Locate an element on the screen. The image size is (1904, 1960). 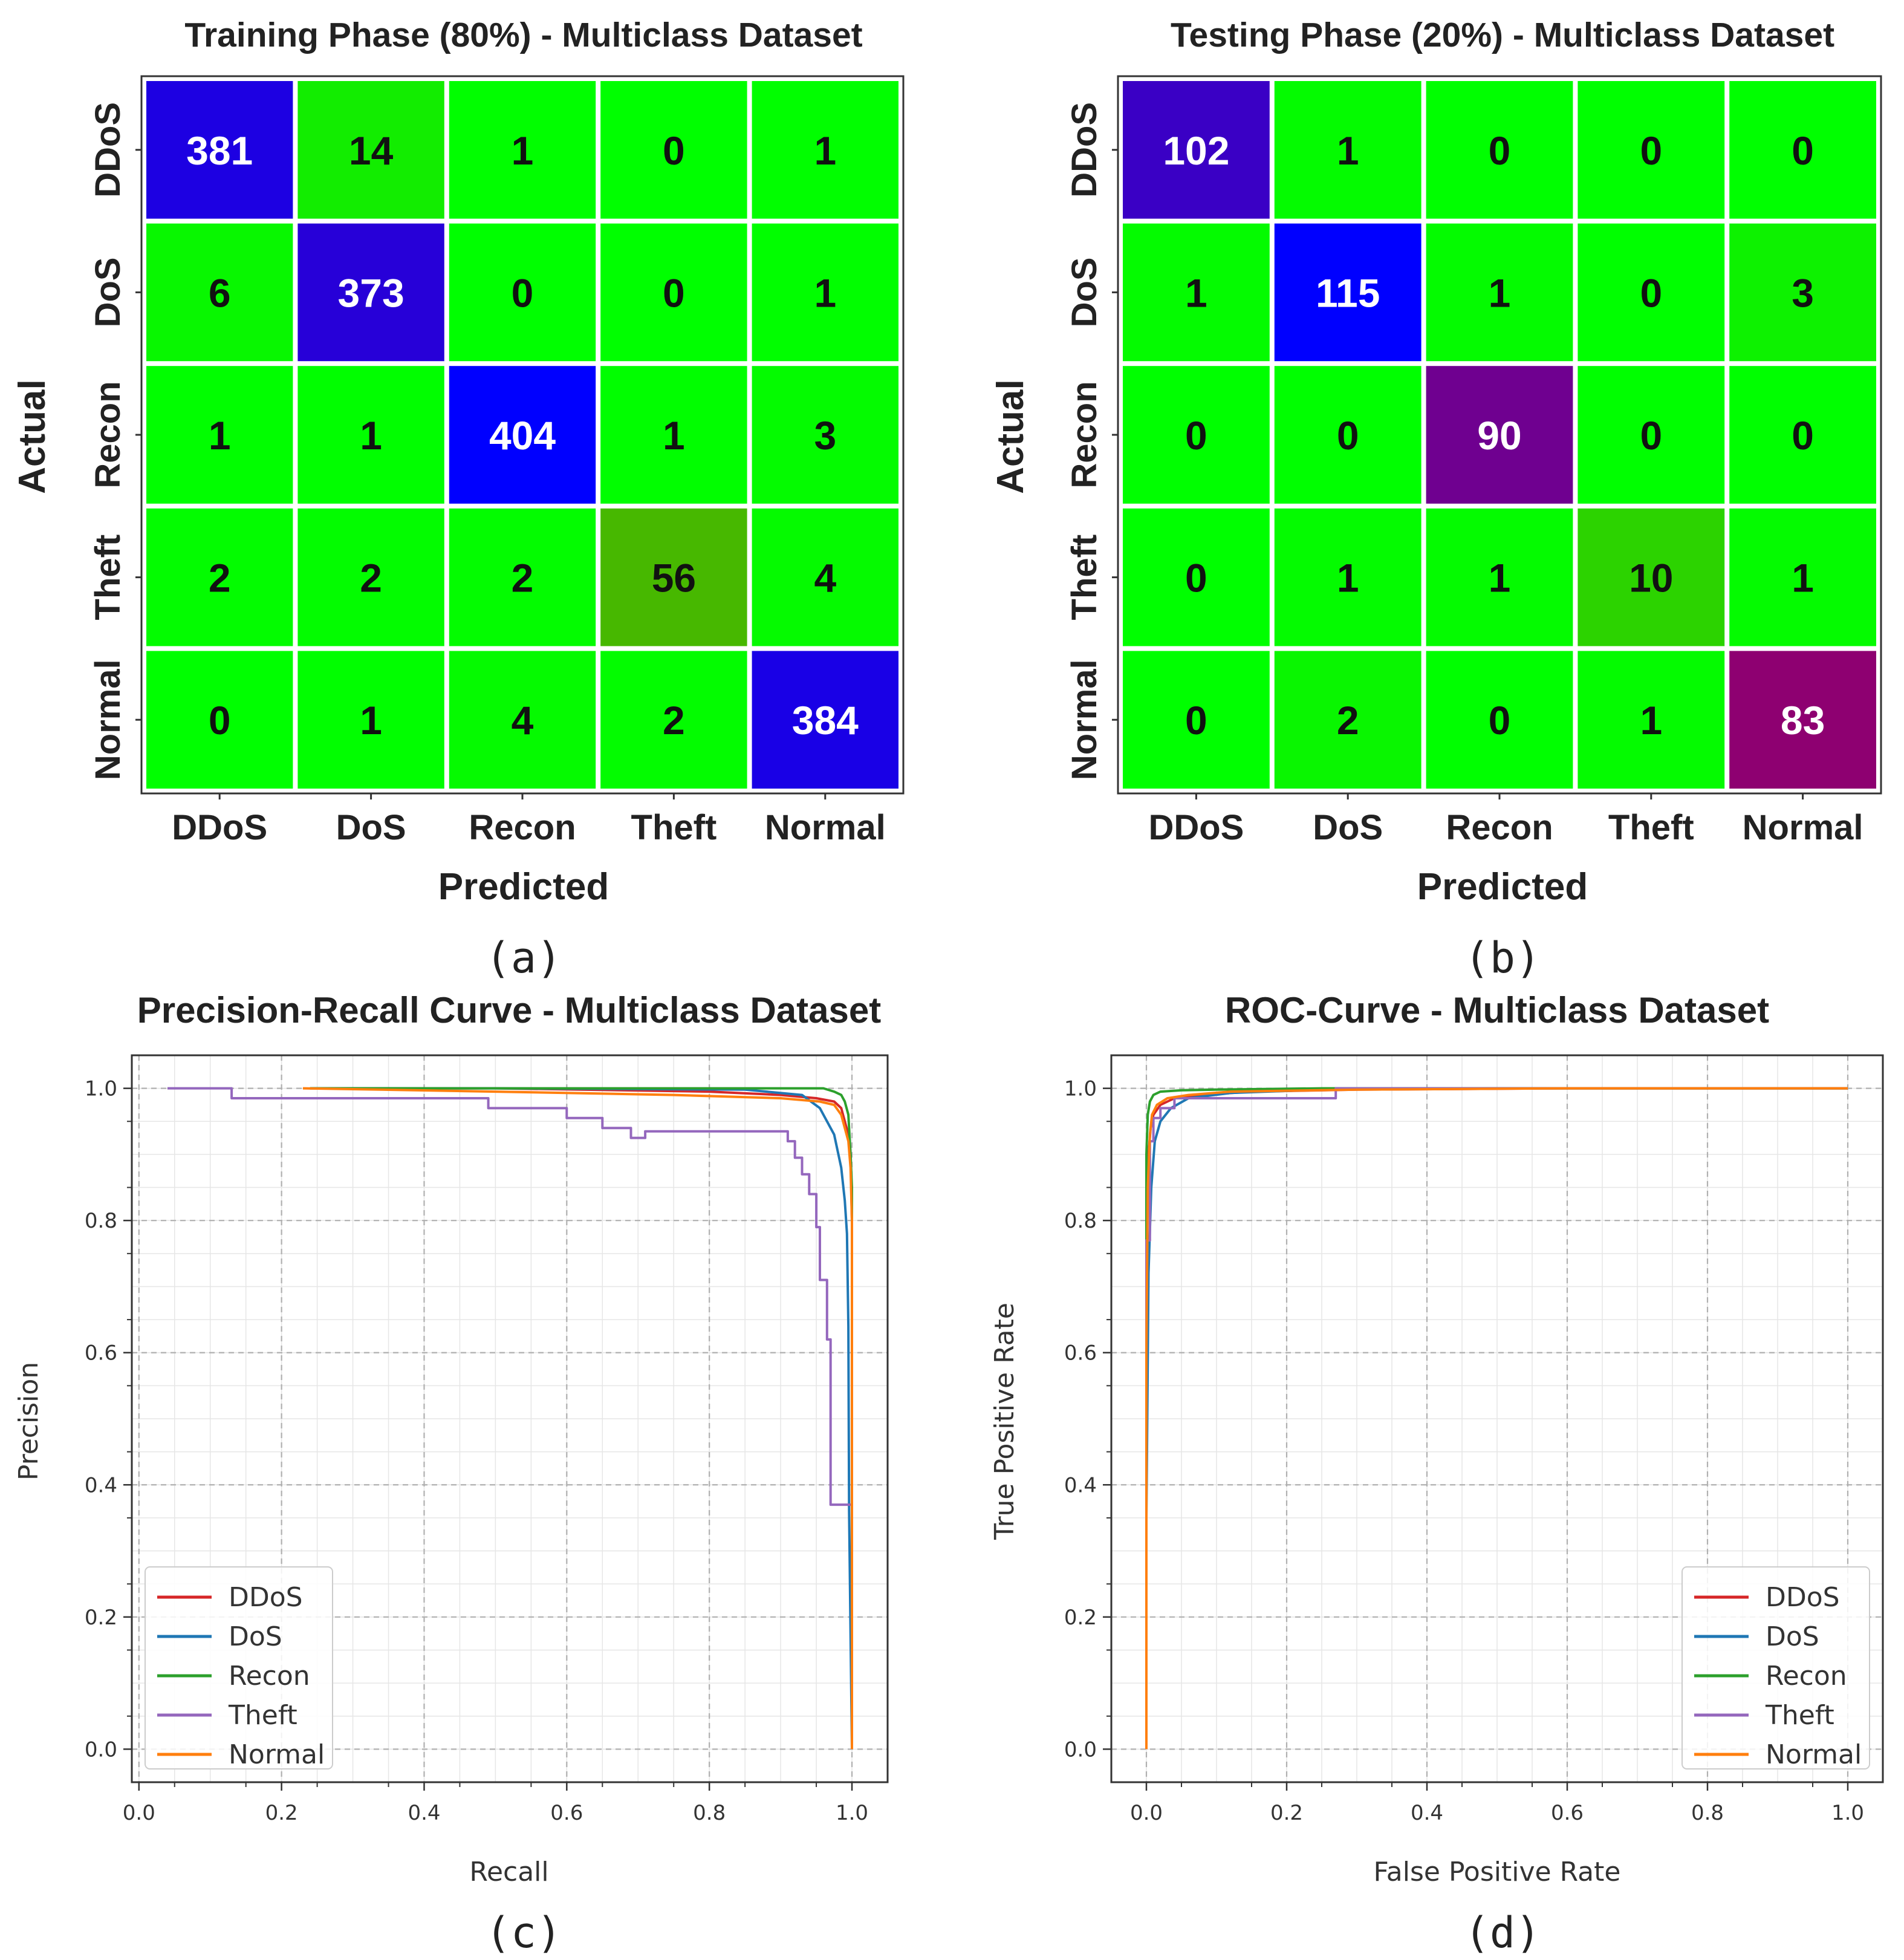
cm-cell-ddos-recon is located at coordinates (522, 150).